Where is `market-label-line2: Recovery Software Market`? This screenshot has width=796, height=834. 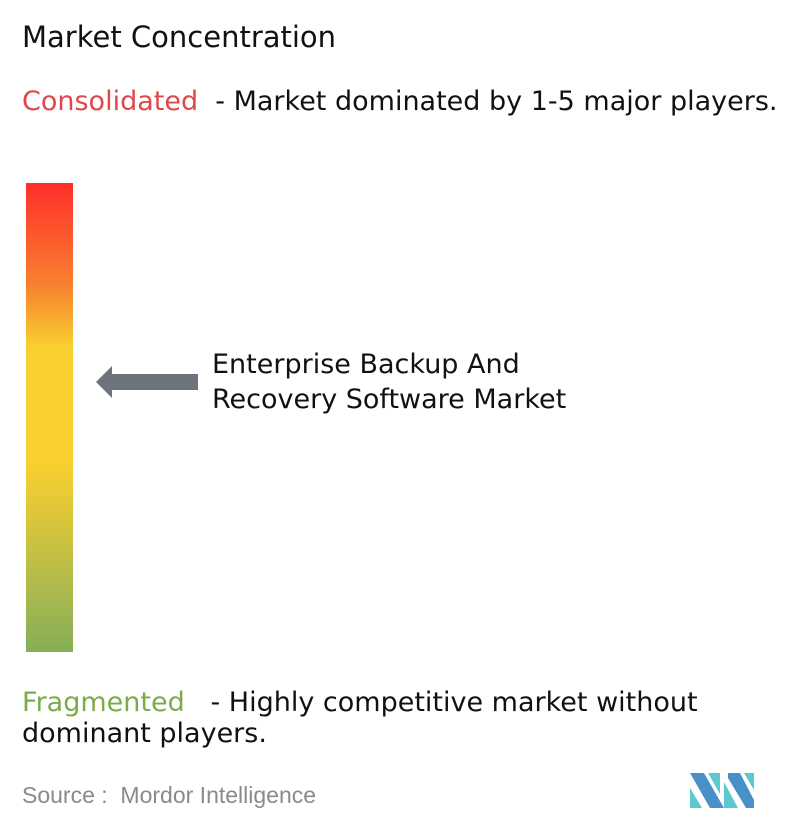 market-label-line2: Recovery Software Market is located at coordinates (389, 399).